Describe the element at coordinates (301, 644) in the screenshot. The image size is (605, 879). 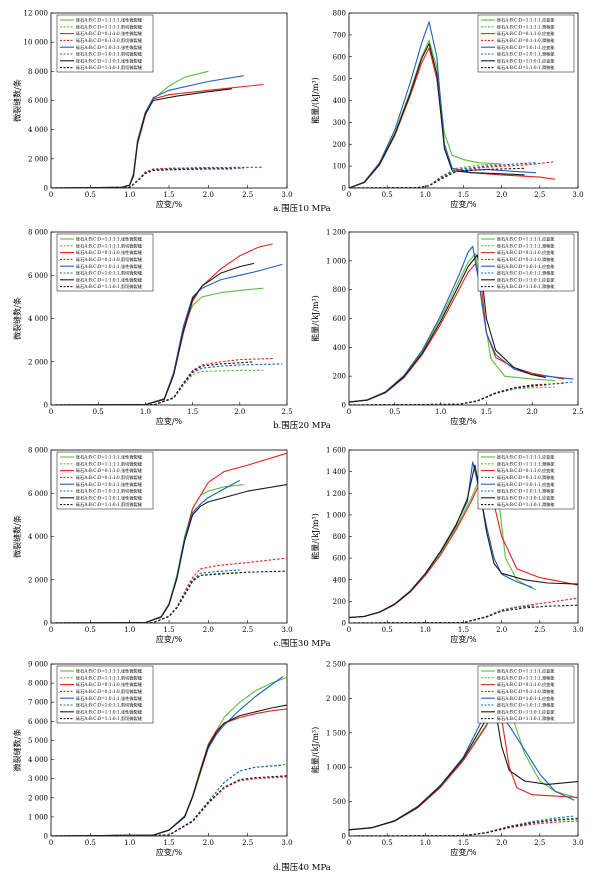
I see `figure-caption: c.围压30 MPa` at that location.